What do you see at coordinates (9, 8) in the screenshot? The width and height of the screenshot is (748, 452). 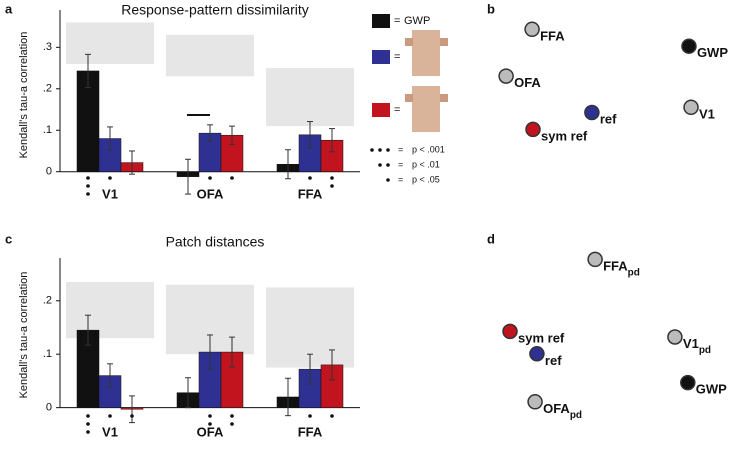 I see `panel-letter: a` at bounding box center [9, 8].